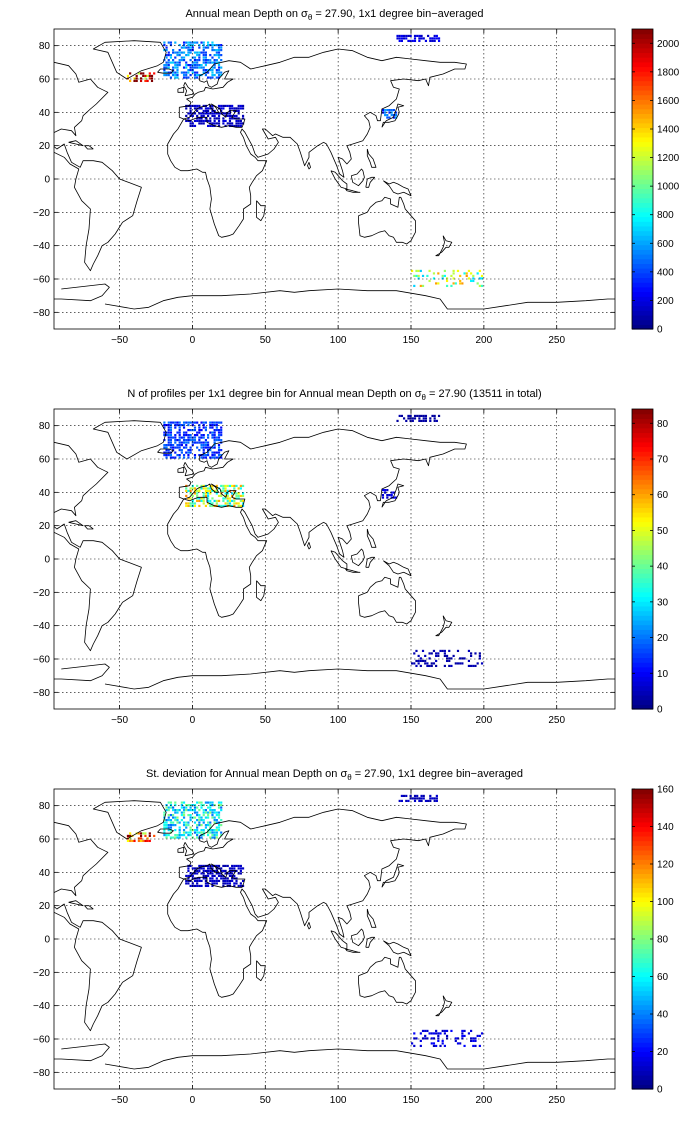 Image resolution: width=696 pixels, height=1140 pixels. I want to click on colorbar-tick-label: 0, so click(660, 1090).